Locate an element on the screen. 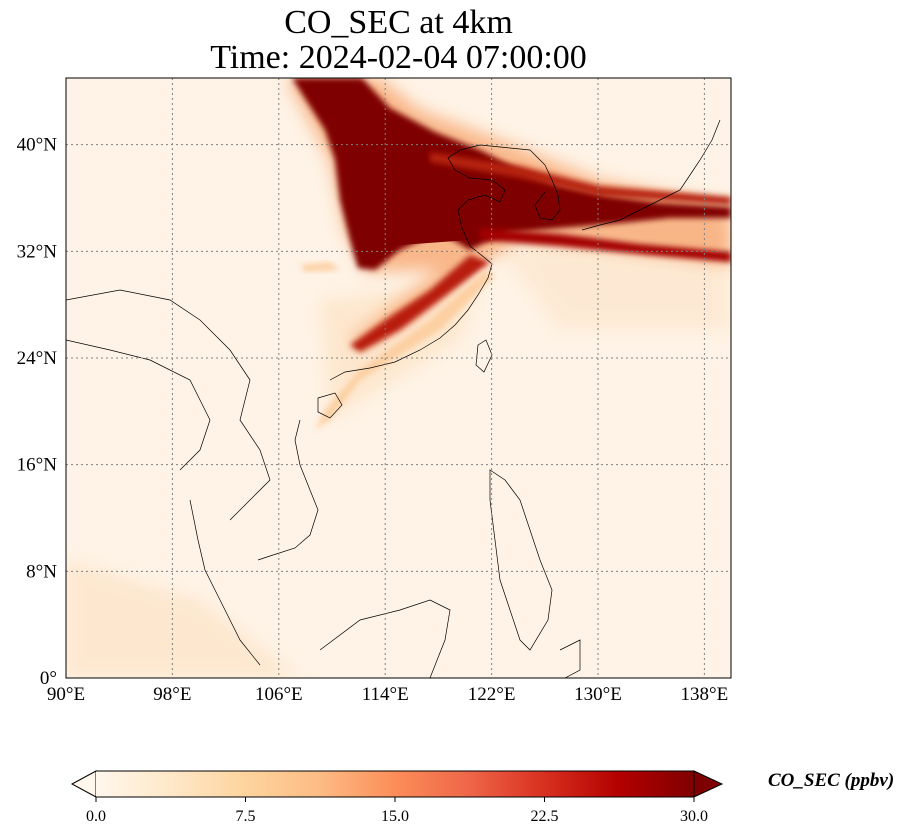 The height and width of the screenshot is (836, 916). coastline-china is located at coordinates (437, 262).